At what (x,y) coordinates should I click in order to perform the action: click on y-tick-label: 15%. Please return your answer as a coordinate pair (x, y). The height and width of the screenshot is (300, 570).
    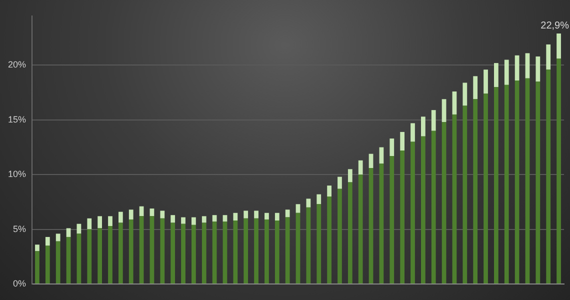
    Looking at the image, I should click on (17, 119).